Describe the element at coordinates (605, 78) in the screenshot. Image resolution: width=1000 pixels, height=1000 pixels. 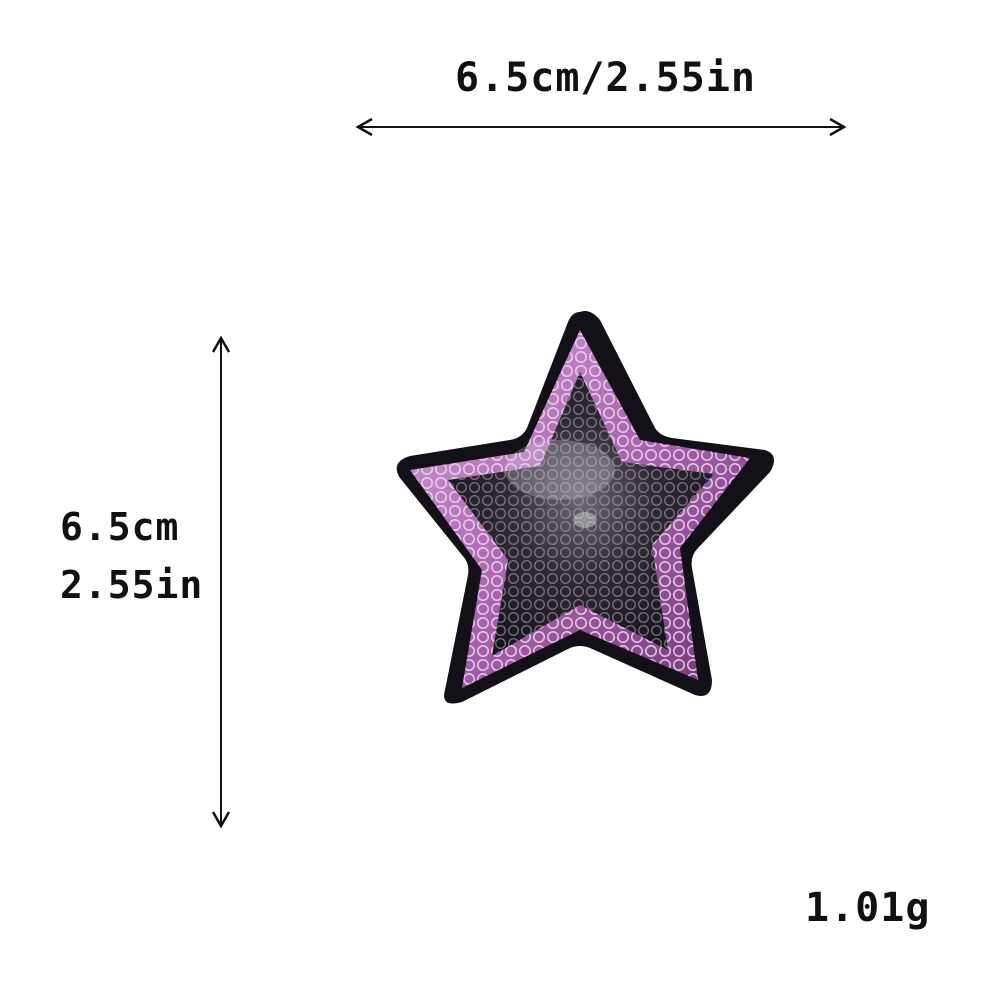
I see `width-dimension-label: 6.5cm/2.55in` at that location.